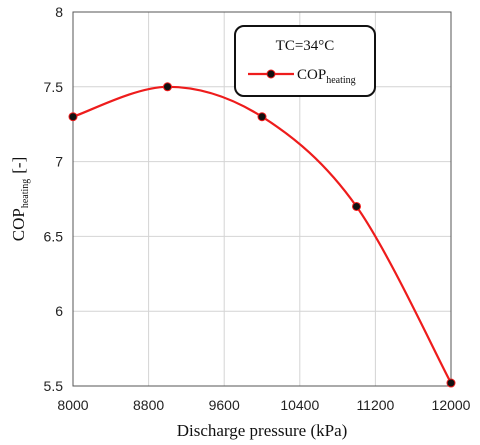 The image size is (480, 445). Describe the element at coordinates (299, 405) in the screenshot. I see `x-tick-label: 10400` at that location.